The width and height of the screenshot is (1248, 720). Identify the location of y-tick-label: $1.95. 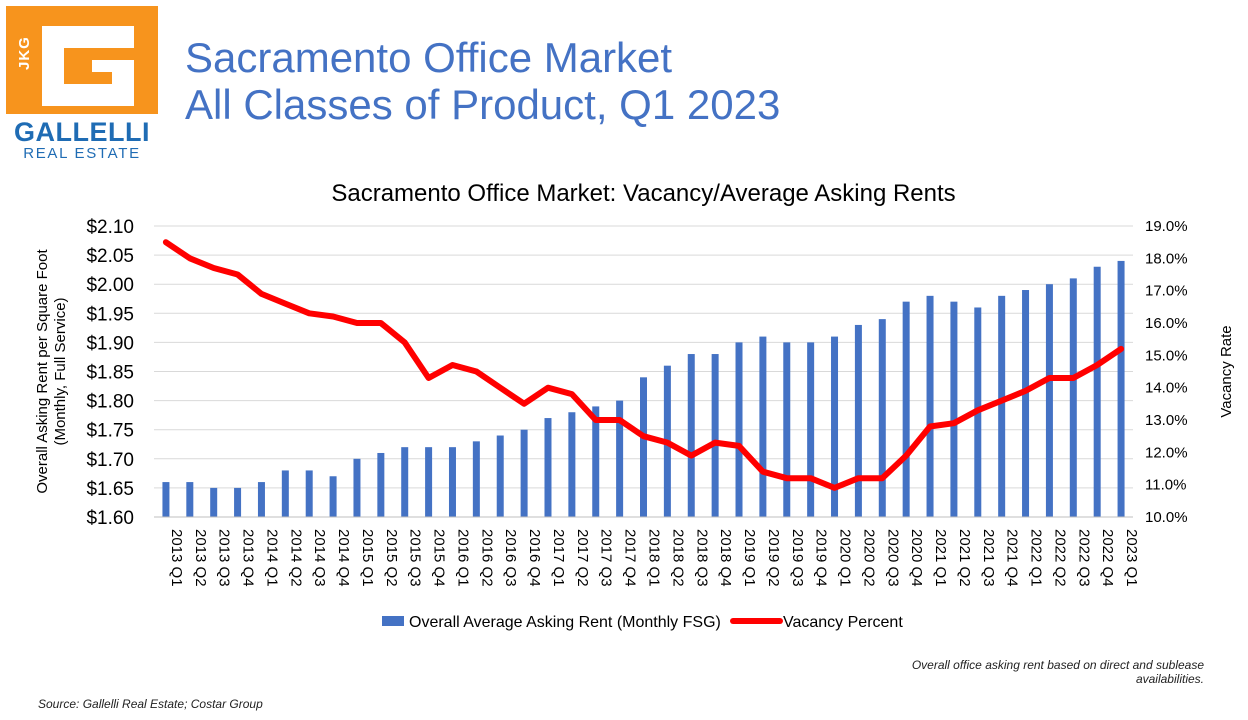
(110, 314).